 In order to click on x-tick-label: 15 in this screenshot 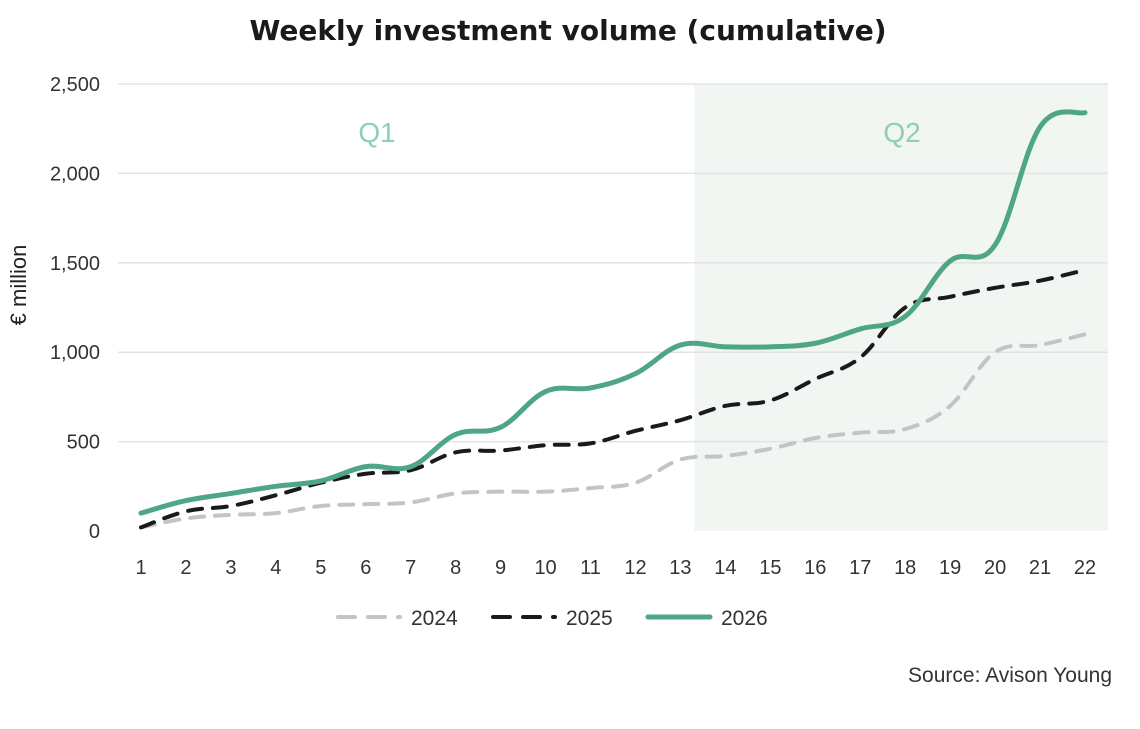, I will do `click(770, 568)`.